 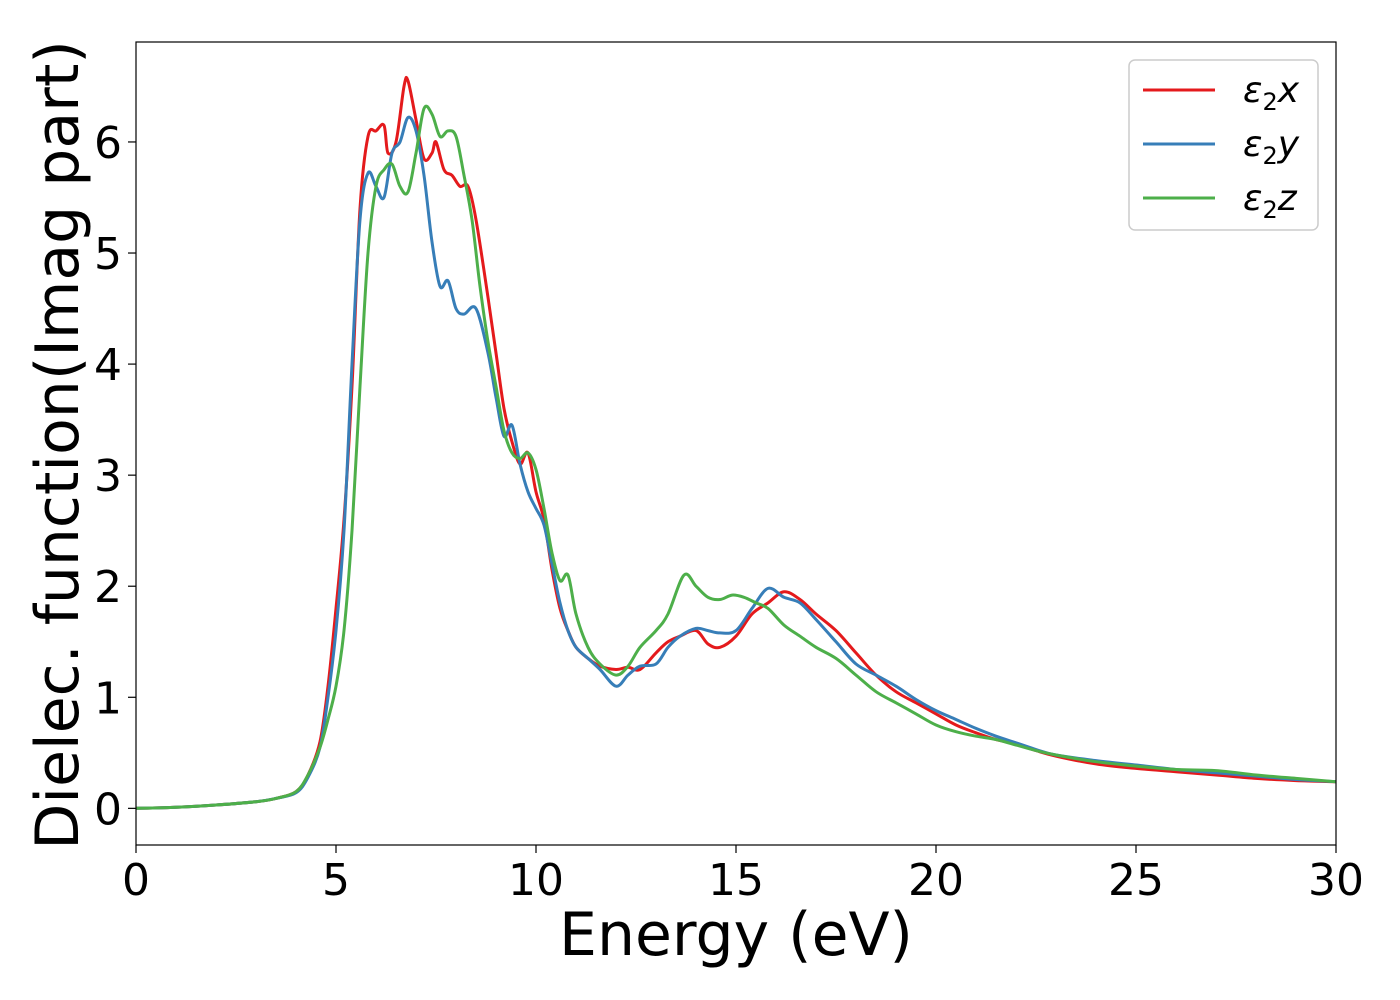 What do you see at coordinates (536, 880) in the screenshot?
I see `x-tick-label: 10` at bounding box center [536, 880].